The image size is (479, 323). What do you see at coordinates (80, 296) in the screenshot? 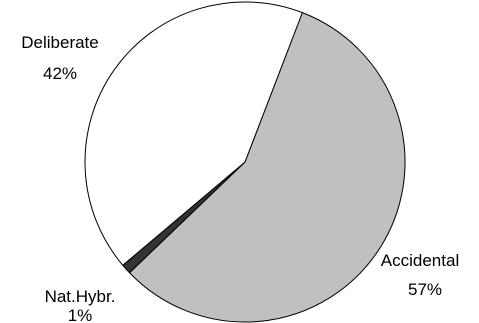
I see `slice-label-nat-hybr: Nat.Hybr.` at bounding box center [80, 296].